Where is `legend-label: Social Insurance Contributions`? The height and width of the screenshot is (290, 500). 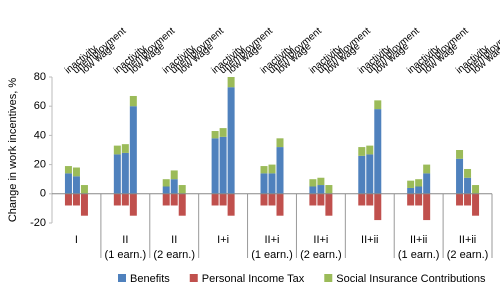
legend-label: Social Insurance Contributions is located at coordinates (411, 279).